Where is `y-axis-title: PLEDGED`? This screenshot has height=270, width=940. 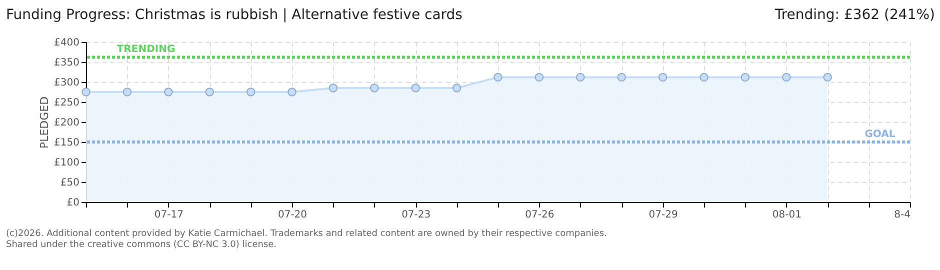 y-axis-title: PLEDGED is located at coordinates (45, 122).